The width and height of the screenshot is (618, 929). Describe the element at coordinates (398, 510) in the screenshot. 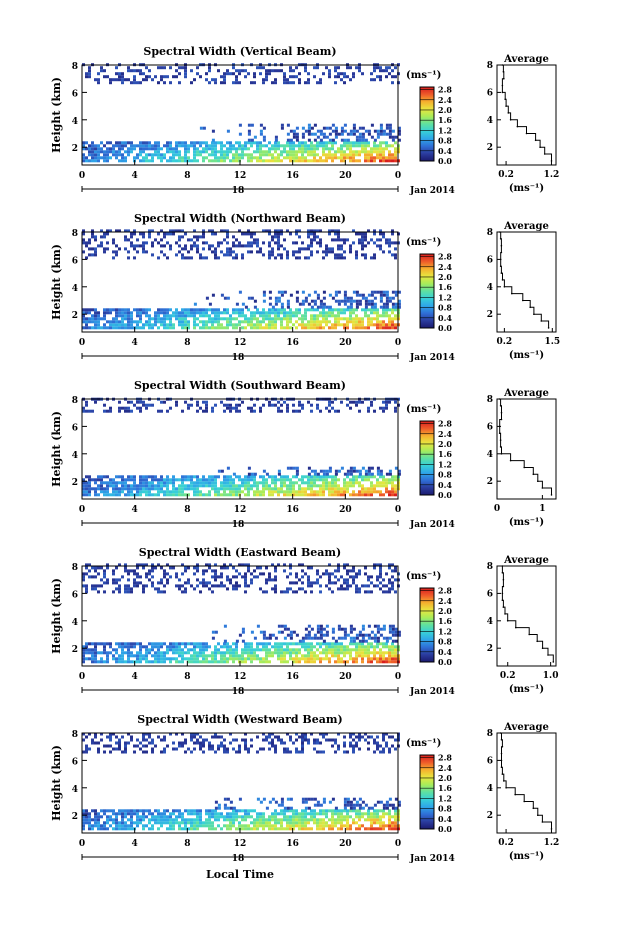

I see `x-tick-label: 0` at that location.